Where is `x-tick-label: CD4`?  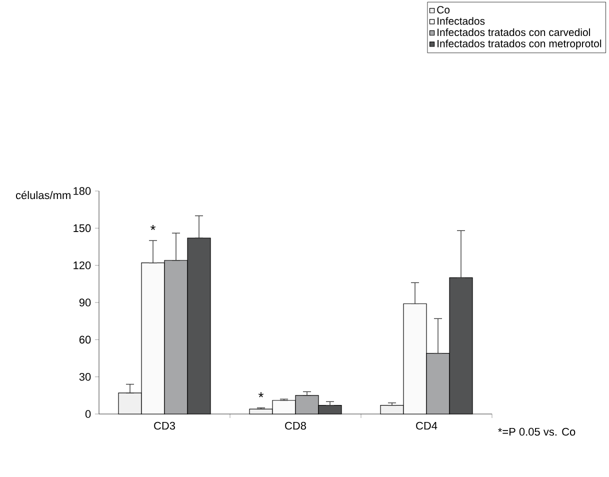 x-tick-label: CD4 is located at coordinates (427, 426).